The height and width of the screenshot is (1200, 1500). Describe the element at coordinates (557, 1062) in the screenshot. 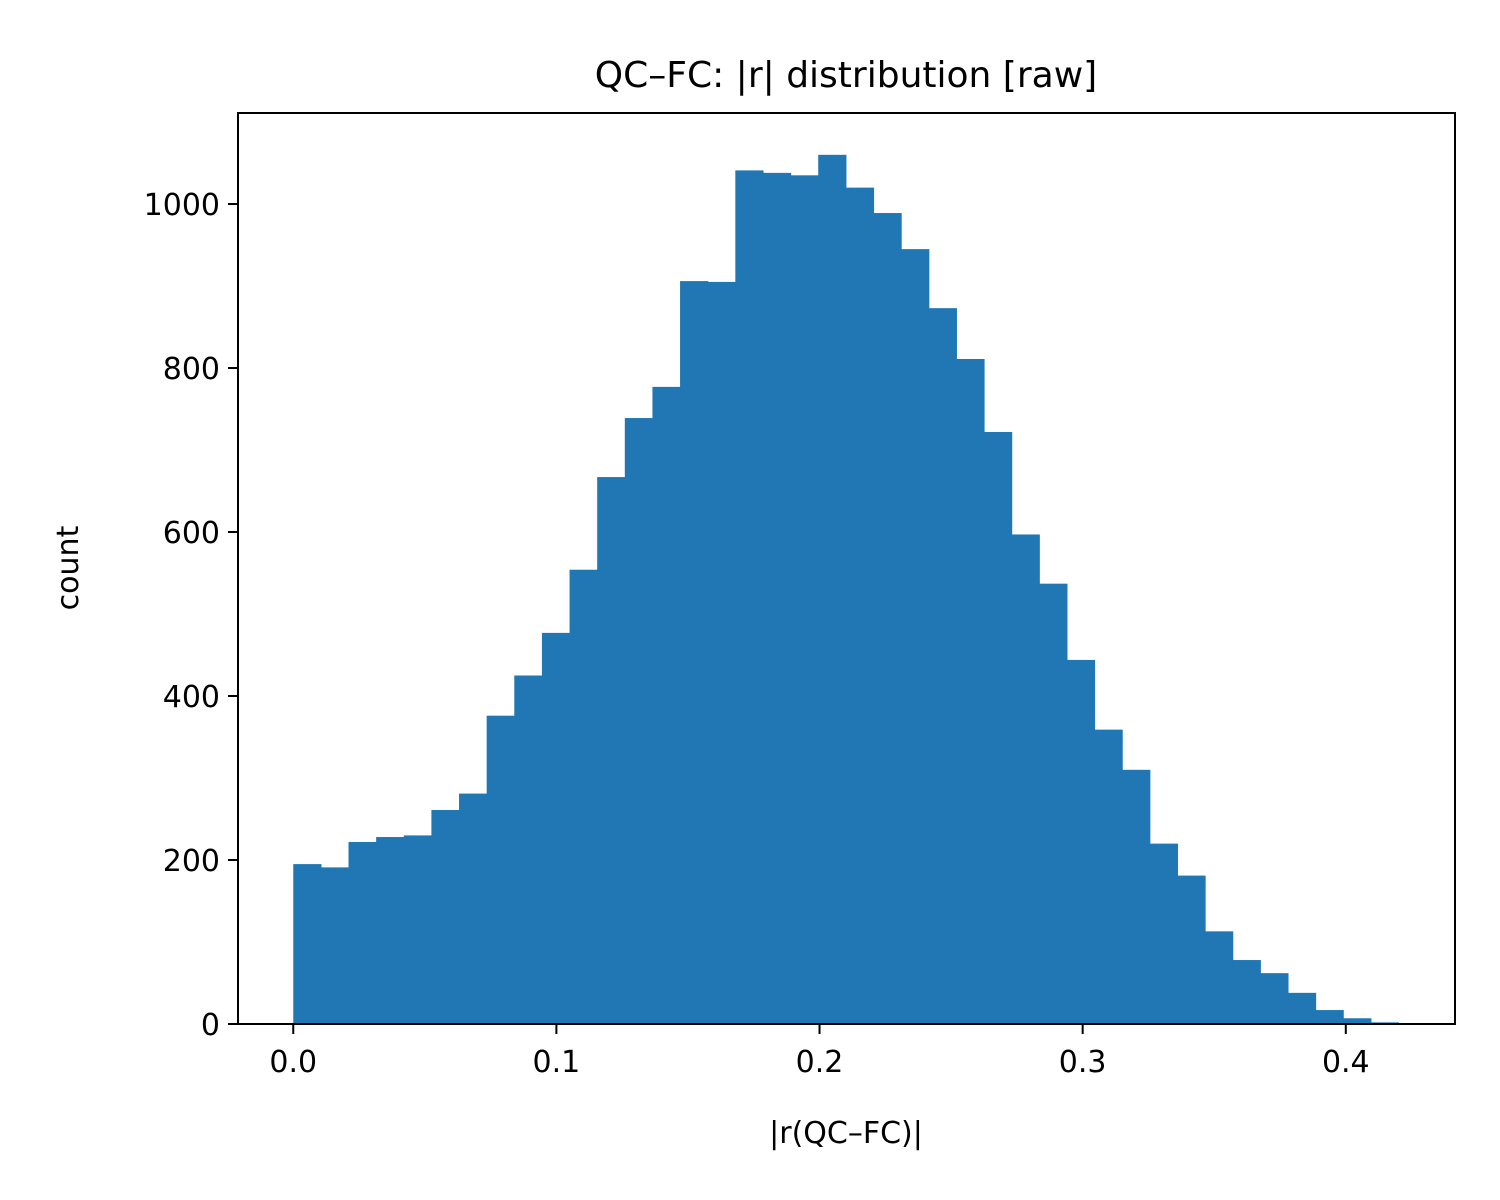

I see `x-tick-label: 0.1` at that location.